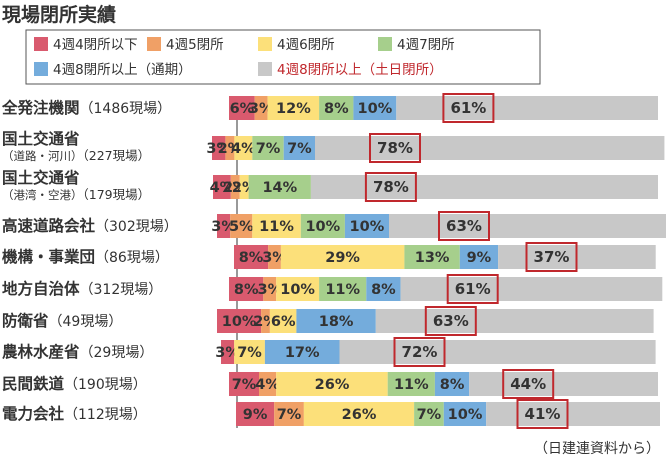  What do you see at coordinates (41, 138) in the screenshot?
I see `category-name: 国土交通省` at bounding box center [41, 138].